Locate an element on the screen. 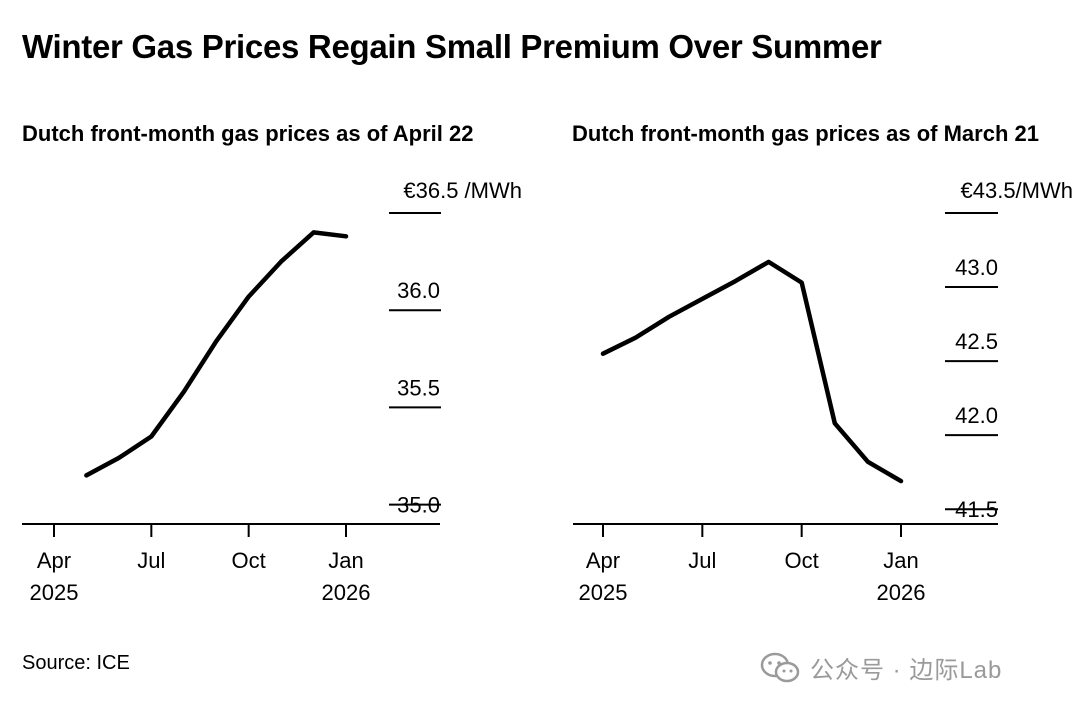 This screenshot has width=1080, height=711. y-tick-label: 42.0 is located at coordinates (976, 415).